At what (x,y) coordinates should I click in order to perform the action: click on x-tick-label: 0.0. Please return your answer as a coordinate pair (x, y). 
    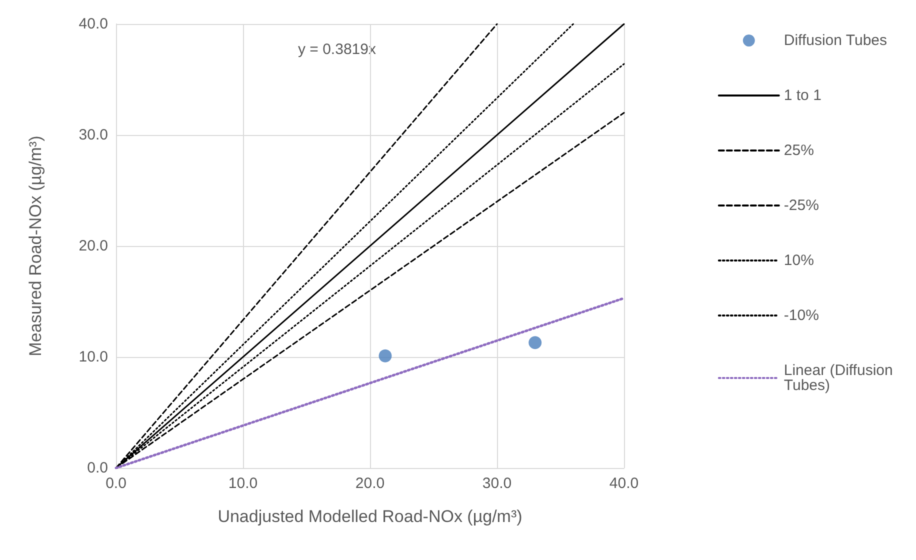
    Looking at the image, I should click on (116, 483).